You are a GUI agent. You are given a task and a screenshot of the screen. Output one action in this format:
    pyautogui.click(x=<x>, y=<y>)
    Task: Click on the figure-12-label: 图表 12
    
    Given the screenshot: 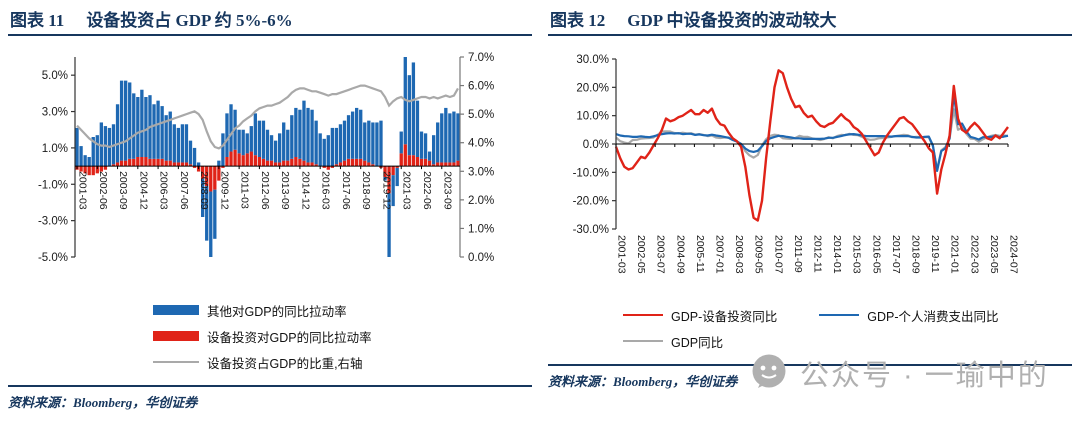 What is the action you would take?
    pyautogui.click(x=578, y=20)
    